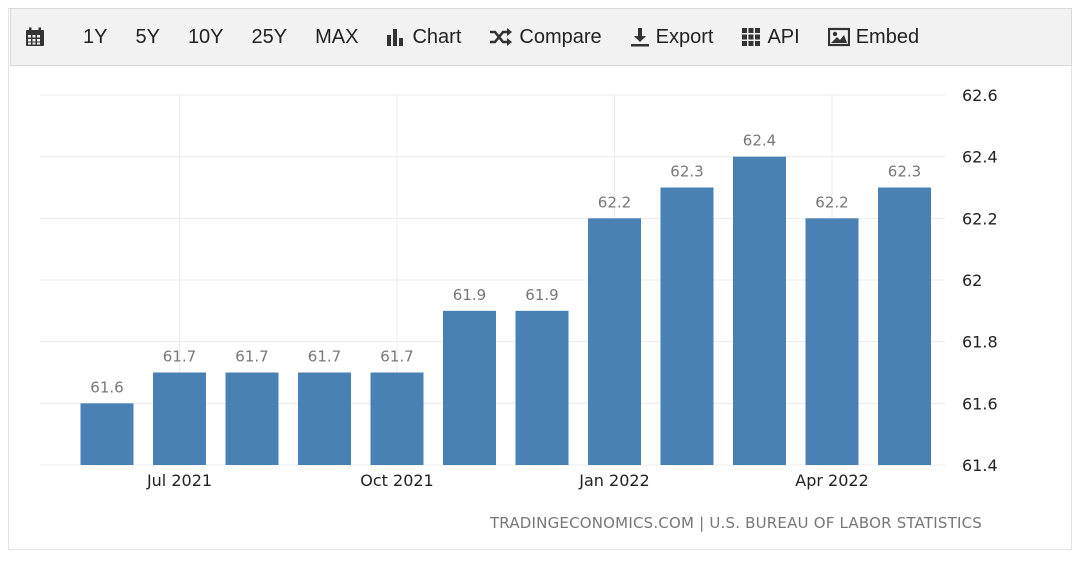  What do you see at coordinates (980, 342) in the screenshot?
I see `y-tick-label: 61.8` at bounding box center [980, 342].